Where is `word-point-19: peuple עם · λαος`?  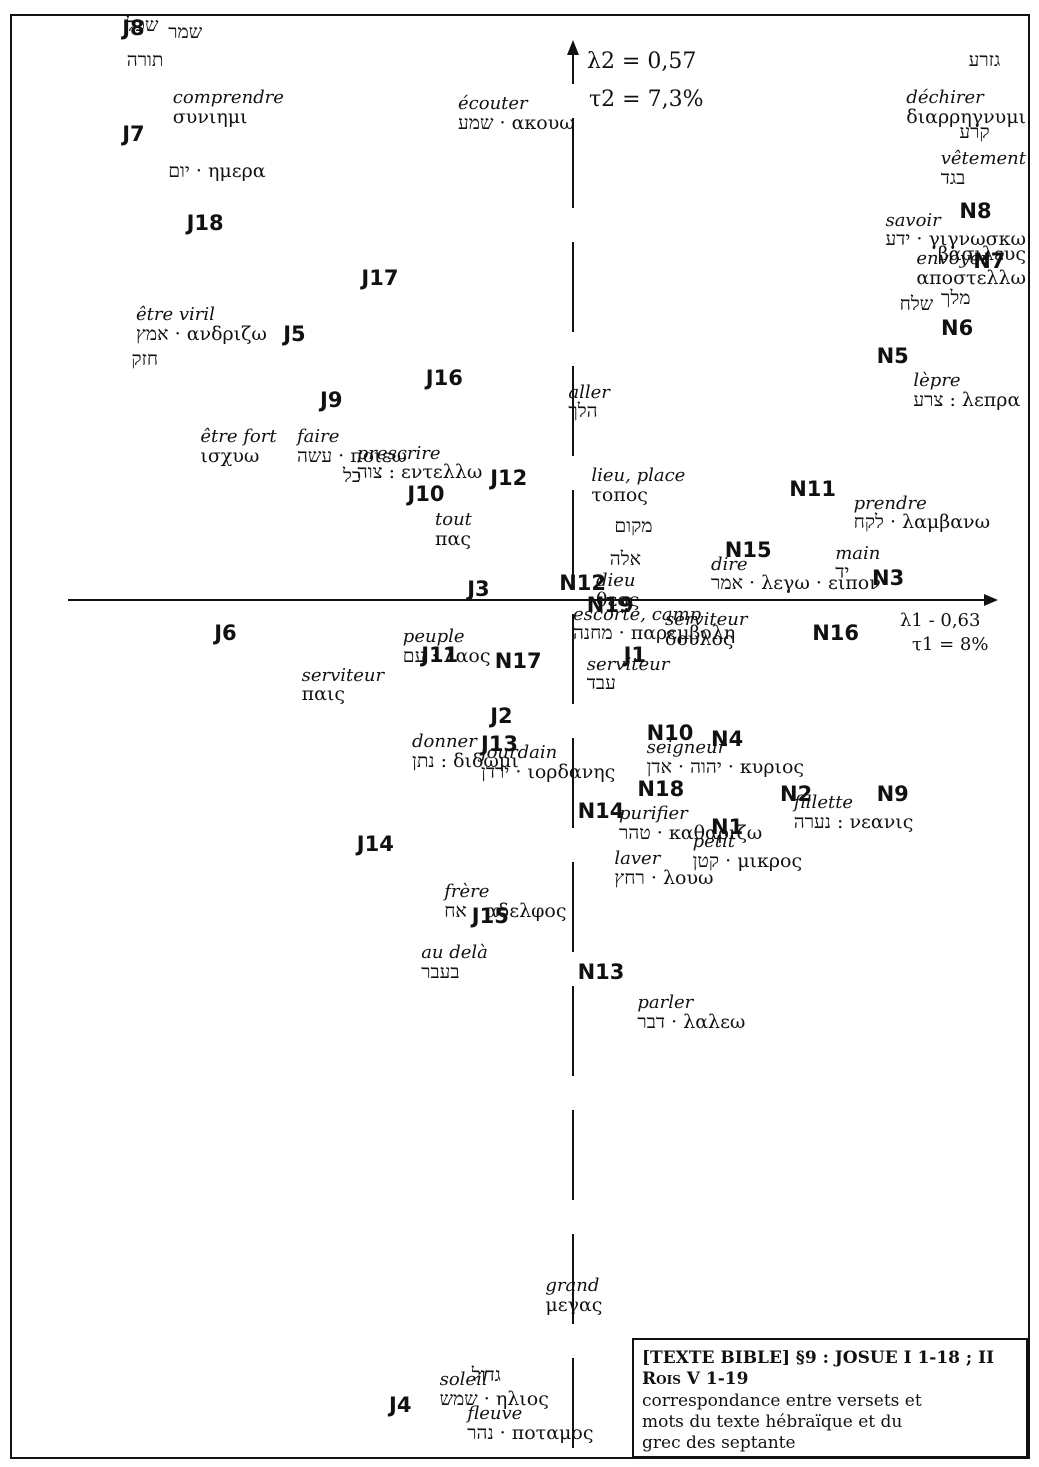
word-point-19: peuple עם · λαος is located at coordinates (446, 646).